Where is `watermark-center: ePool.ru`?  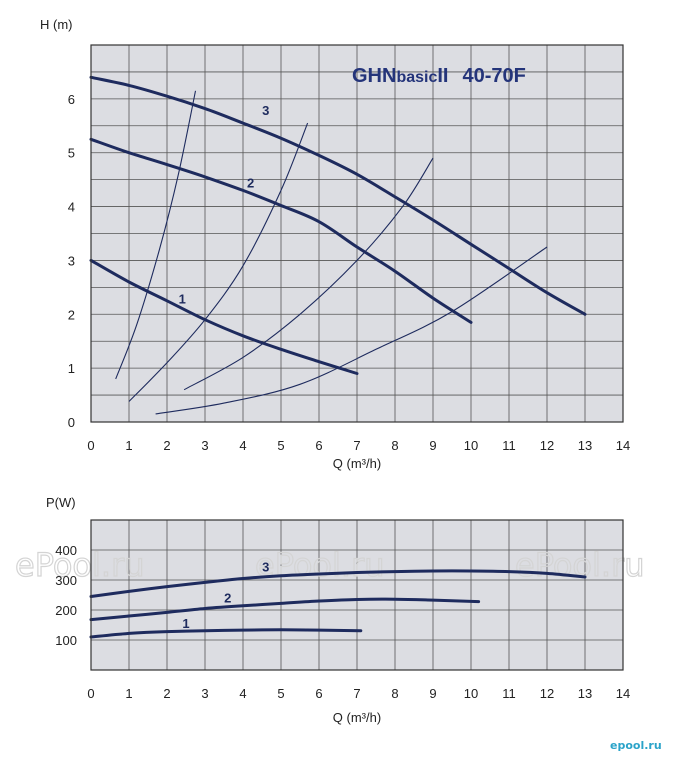
watermark-center: ePool.ru is located at coordinates (320, 565).